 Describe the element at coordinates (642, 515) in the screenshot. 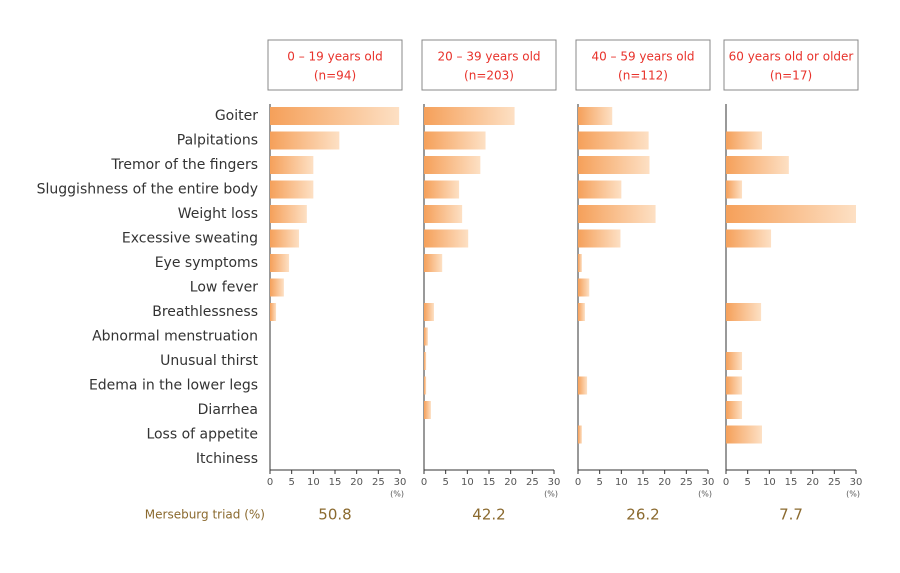

I see `triad-value: 26.2` at that location.